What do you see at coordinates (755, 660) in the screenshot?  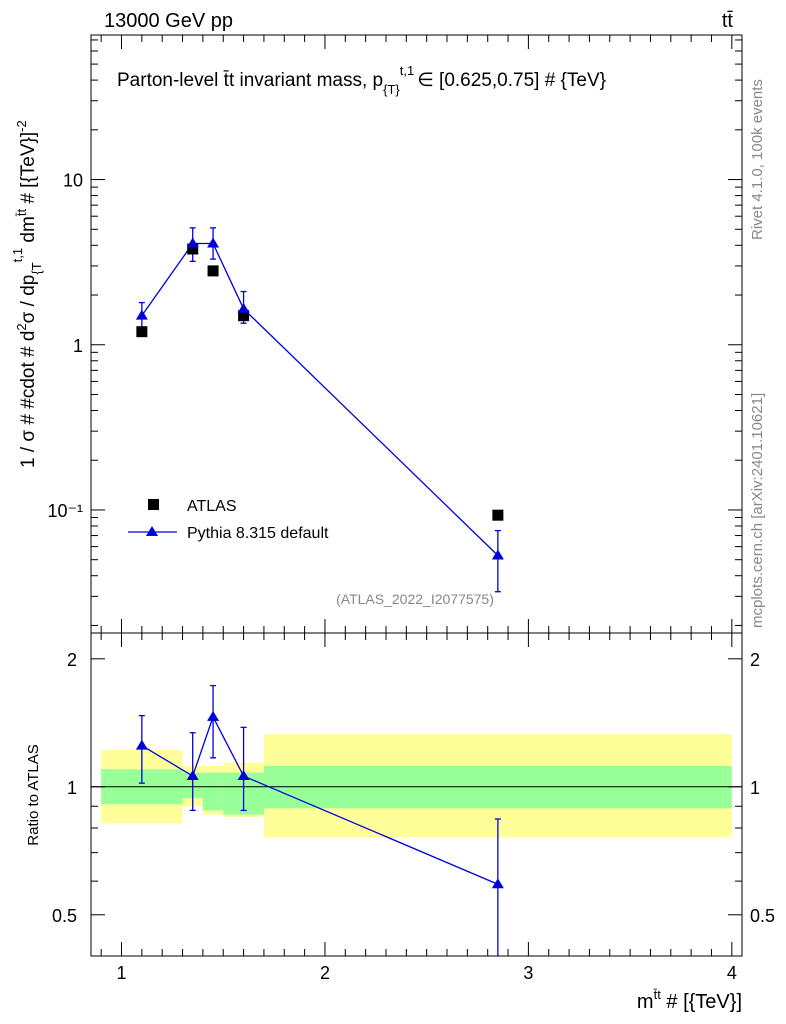 I see `ratio-y-tick-label-right: 2` at bounding box center [755, 660].